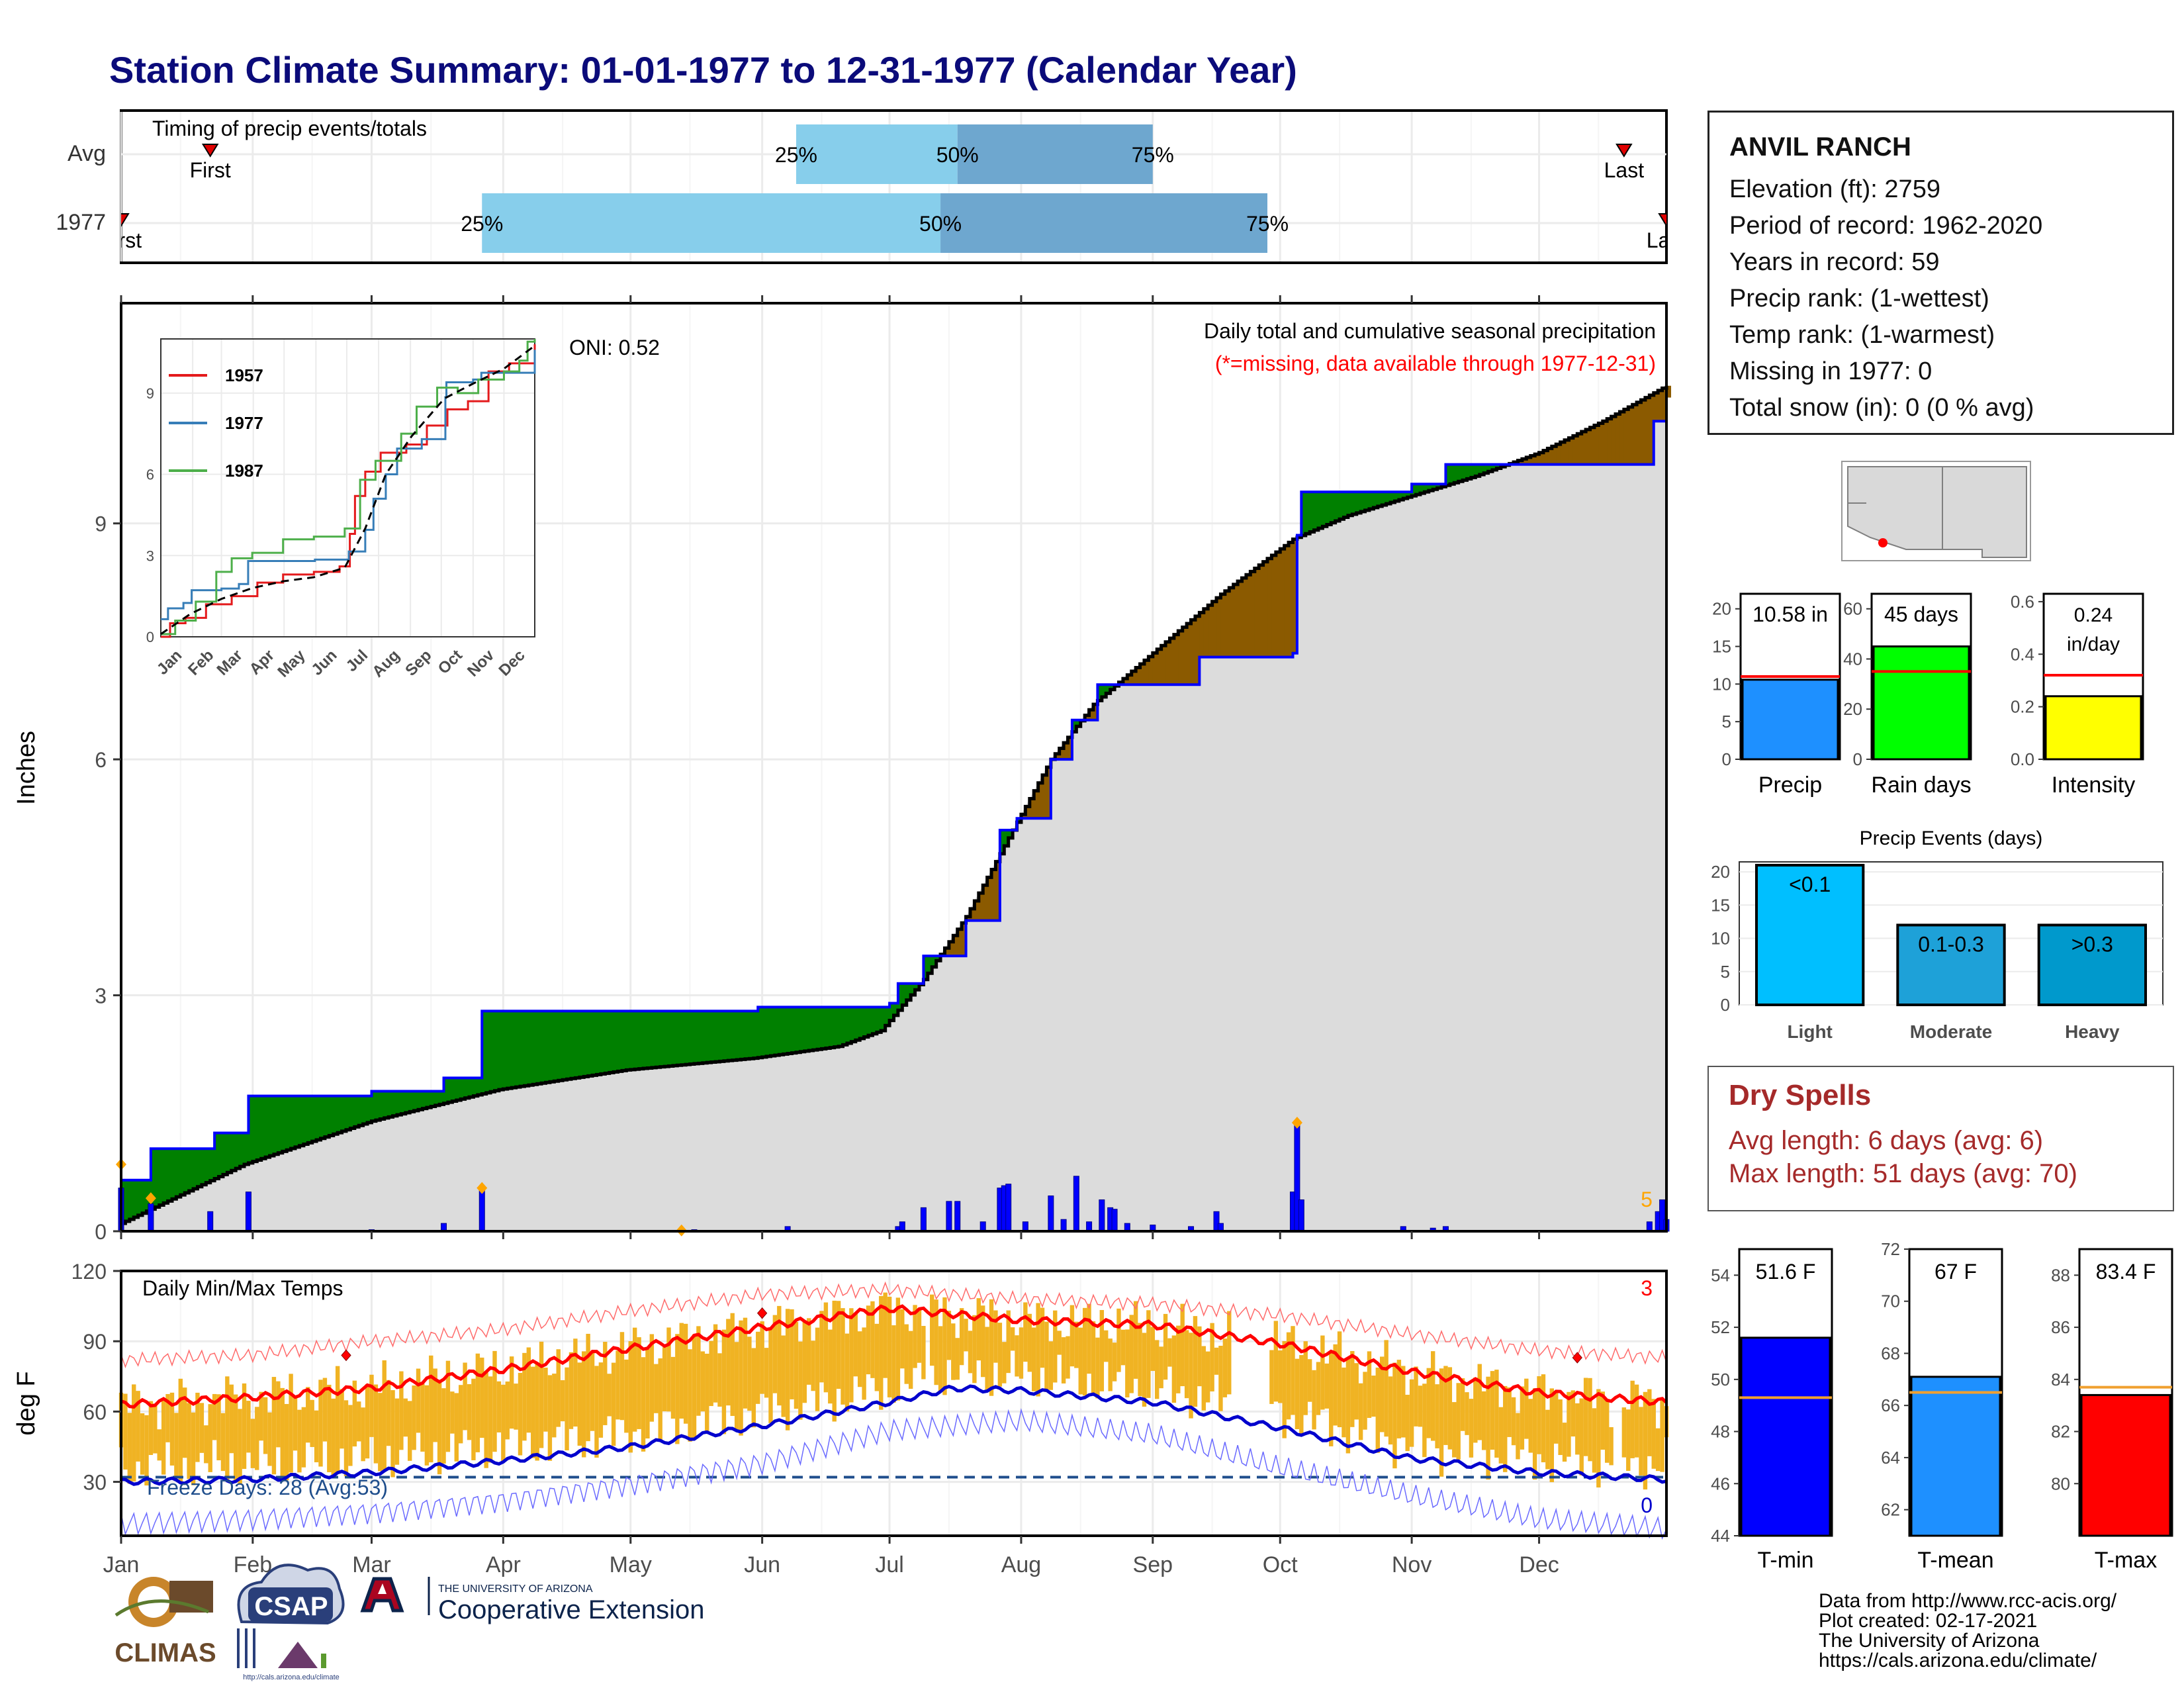  Describe the element at coordinates (1025, 1226) in the screenshot. I see `daily-precip-bar` at that location.